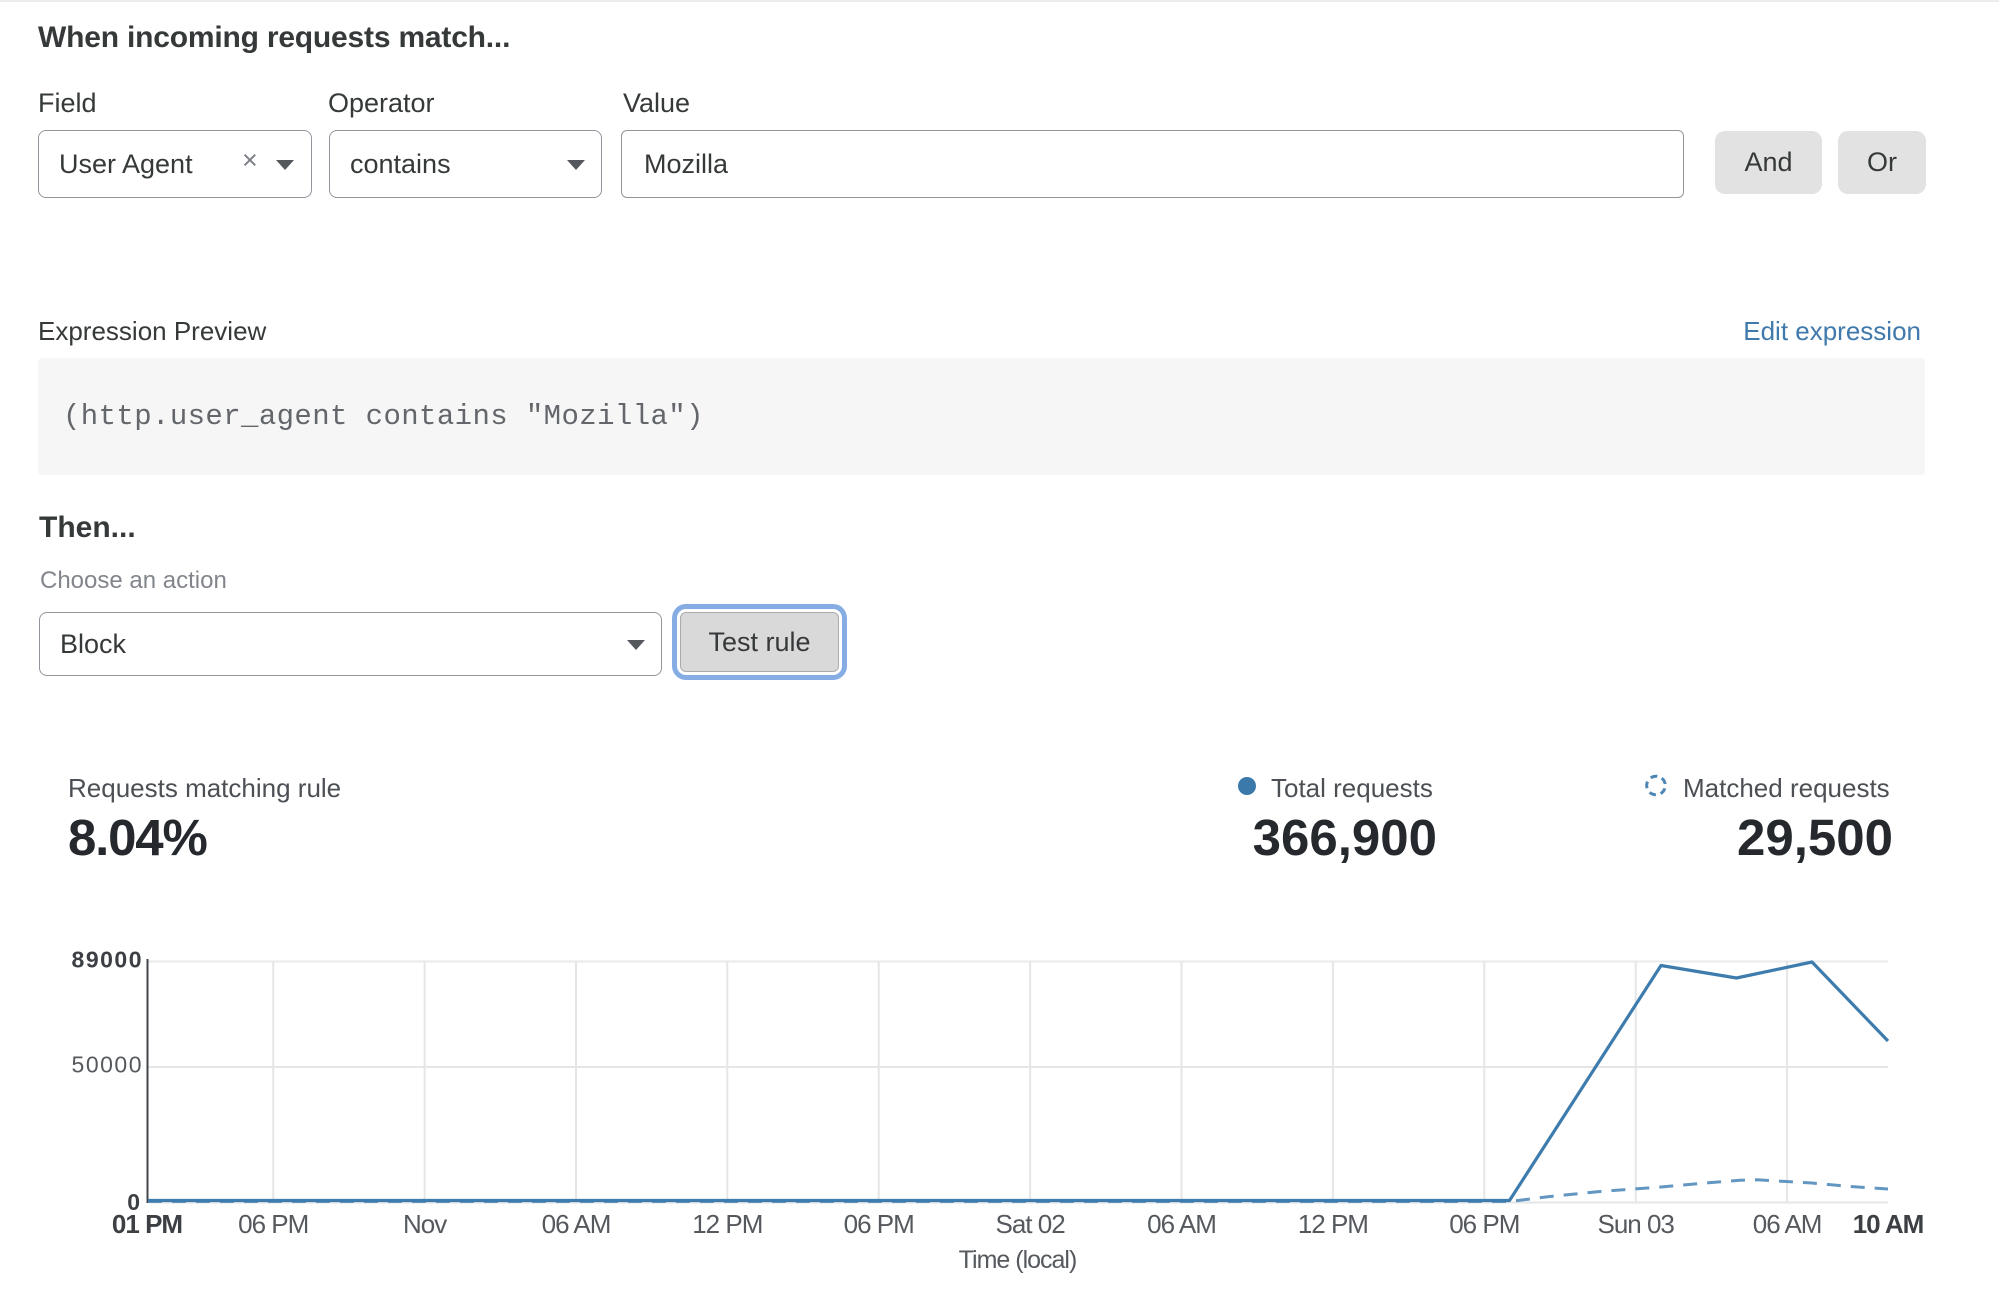 The height and width of the screenshot is (1295, 1999). Describe the element at coordinates (147, 1224) in the screenshot. I see `svg-text: 01 PM` at that location.